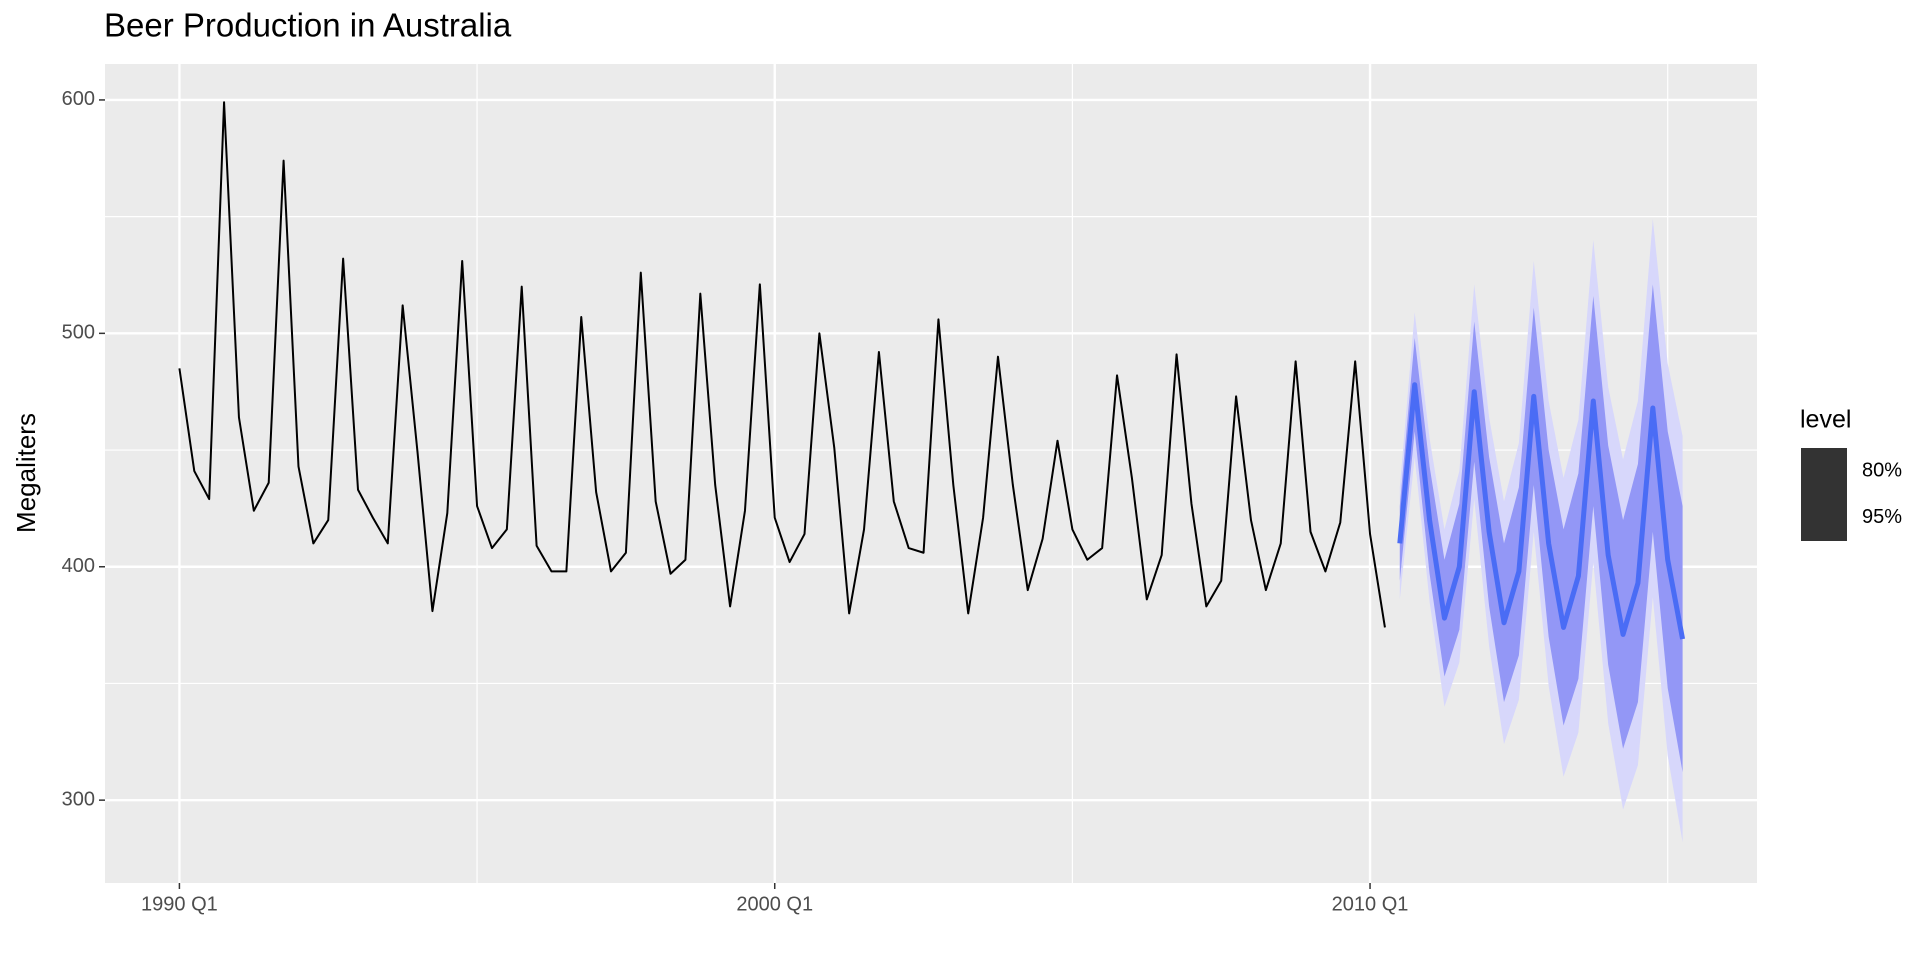 The height and width of the screenshot is (965, 1920). Describe the element at coordinates (1882, 470) in the screenshot. I see `legend-label: 80%` at that location.